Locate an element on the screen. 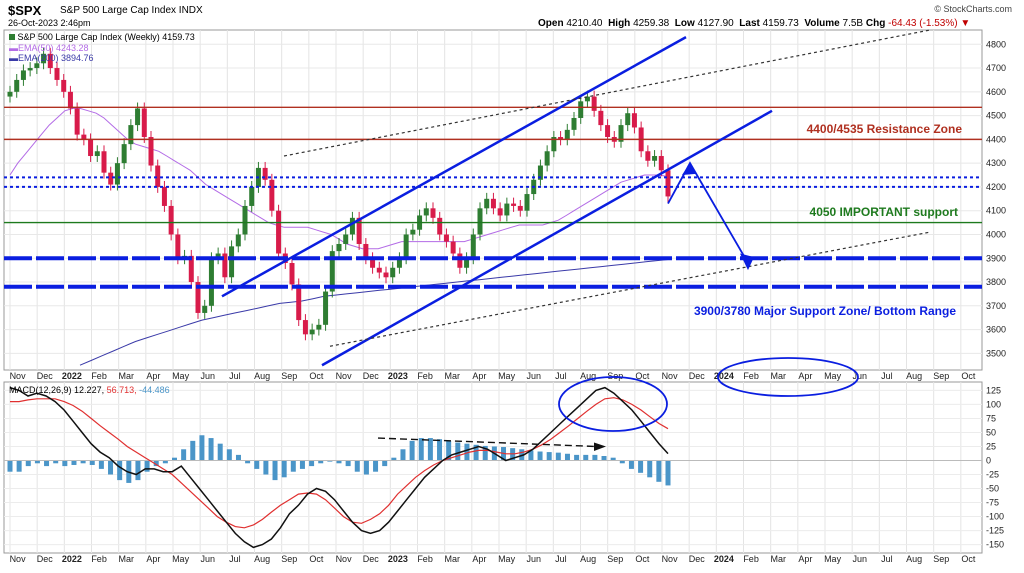  x-tick-label: Feb is located at coordinates (751, 376).